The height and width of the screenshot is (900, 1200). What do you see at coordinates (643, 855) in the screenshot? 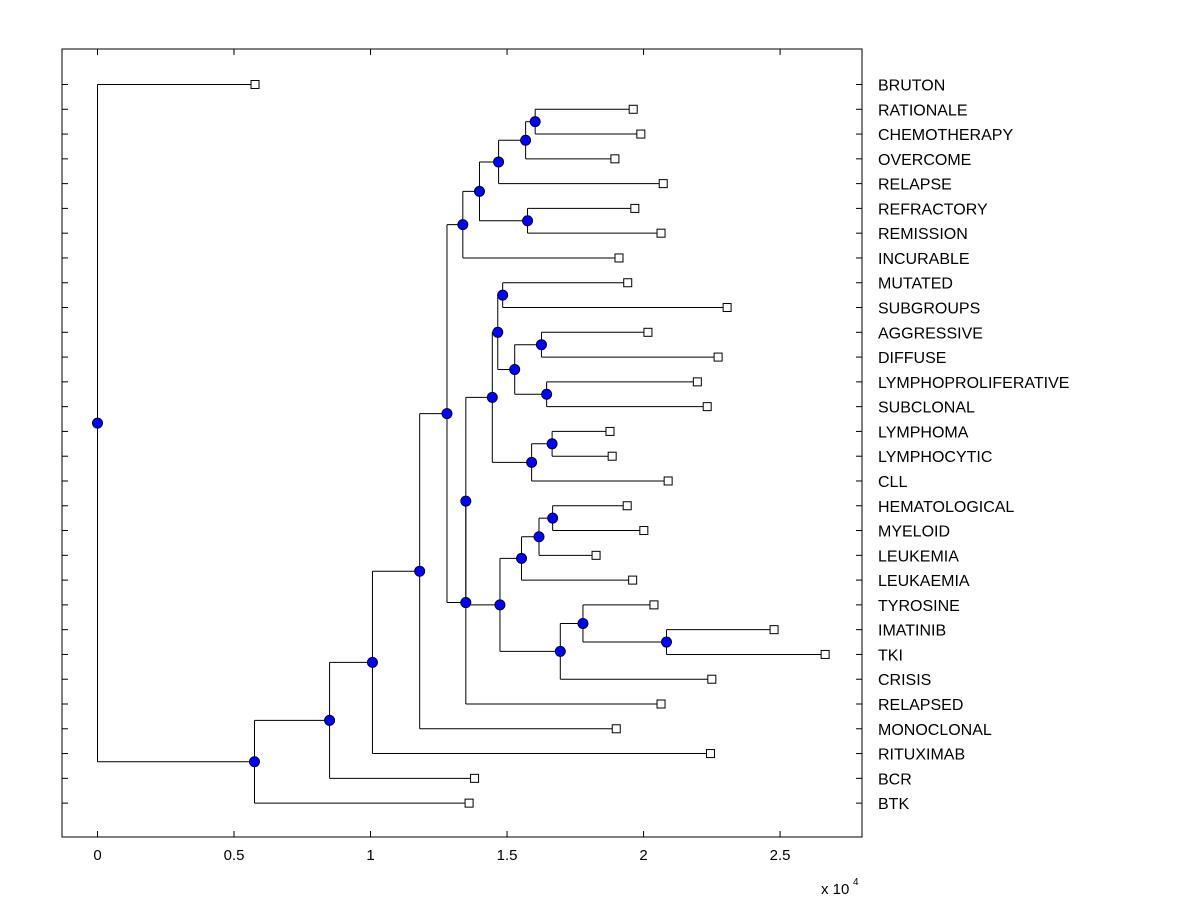
I see `x-tick-label: 2` at bounding box center [643, 855].